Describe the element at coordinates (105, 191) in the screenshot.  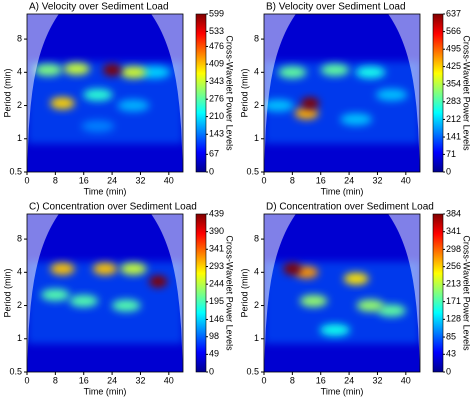
I see `x-axis-label: Time (min)` at that location.